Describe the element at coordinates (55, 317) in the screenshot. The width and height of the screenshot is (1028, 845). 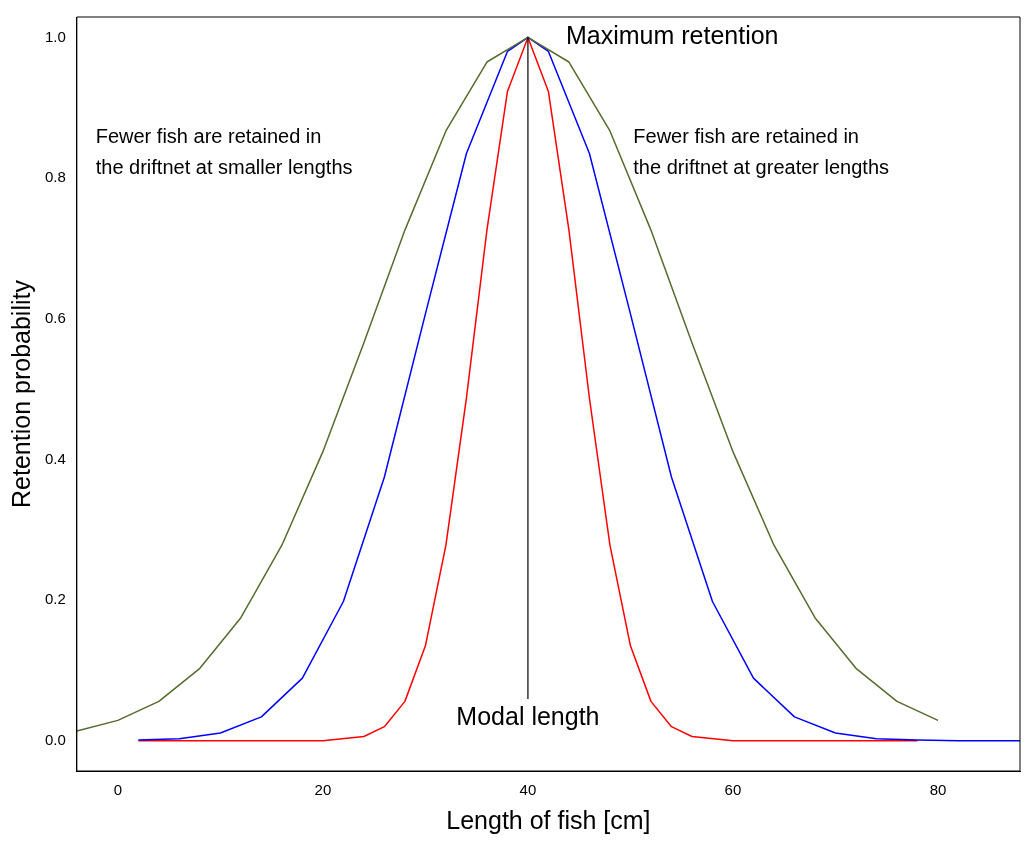
I see `y-tick-label: 0.6` at that location.